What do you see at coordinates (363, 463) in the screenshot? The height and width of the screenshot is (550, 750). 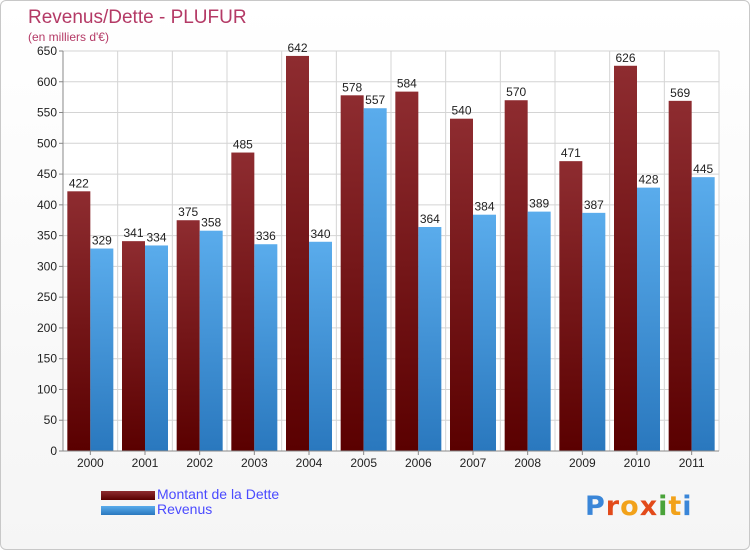 I see `tick-label-x: 2005` at bounding box center [363, 463].